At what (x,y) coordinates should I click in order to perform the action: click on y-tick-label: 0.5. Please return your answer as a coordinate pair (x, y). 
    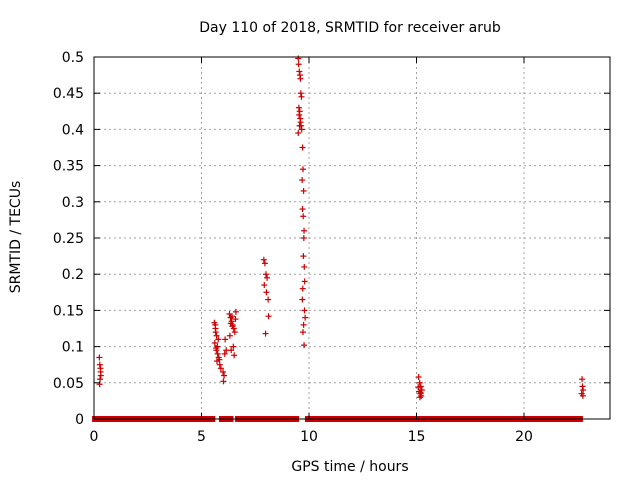
    Looking at the image, I should click on (73, 58).